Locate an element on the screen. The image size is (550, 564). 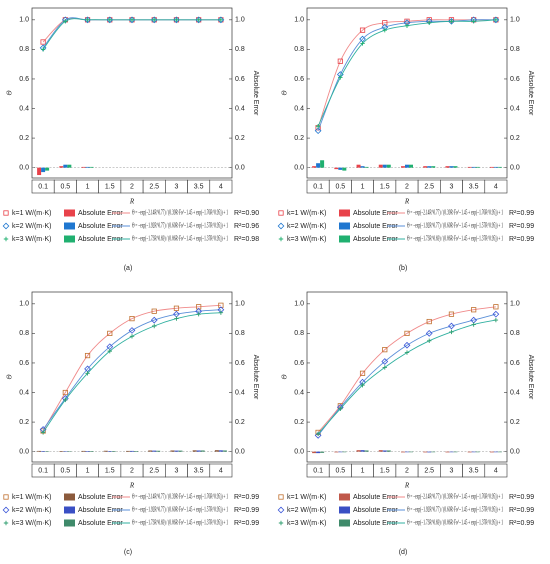
y2-tick-label: 0.4 is located at coordinates (515, 108).